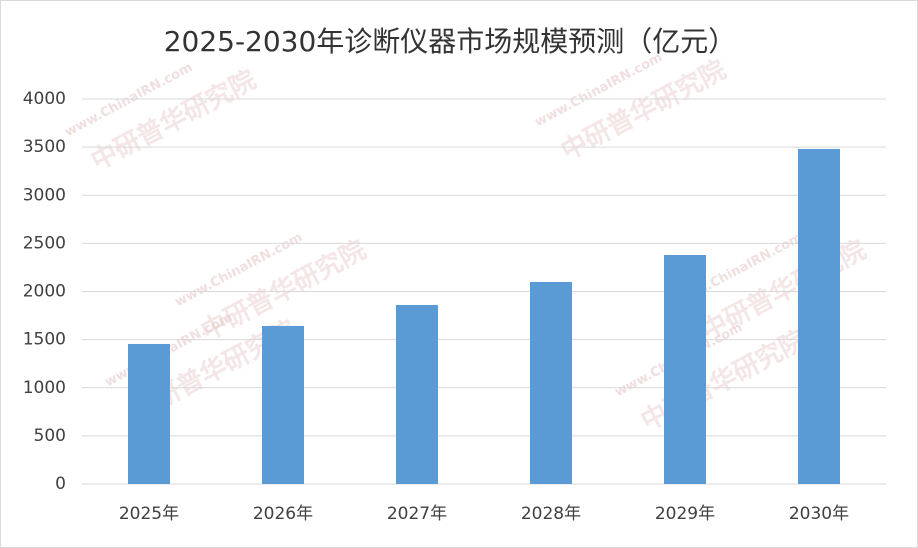  What do you see at coordinates (50, 436) in the screenshot?
I see `y-tick-label: 500` at bounding box center [50, 436].